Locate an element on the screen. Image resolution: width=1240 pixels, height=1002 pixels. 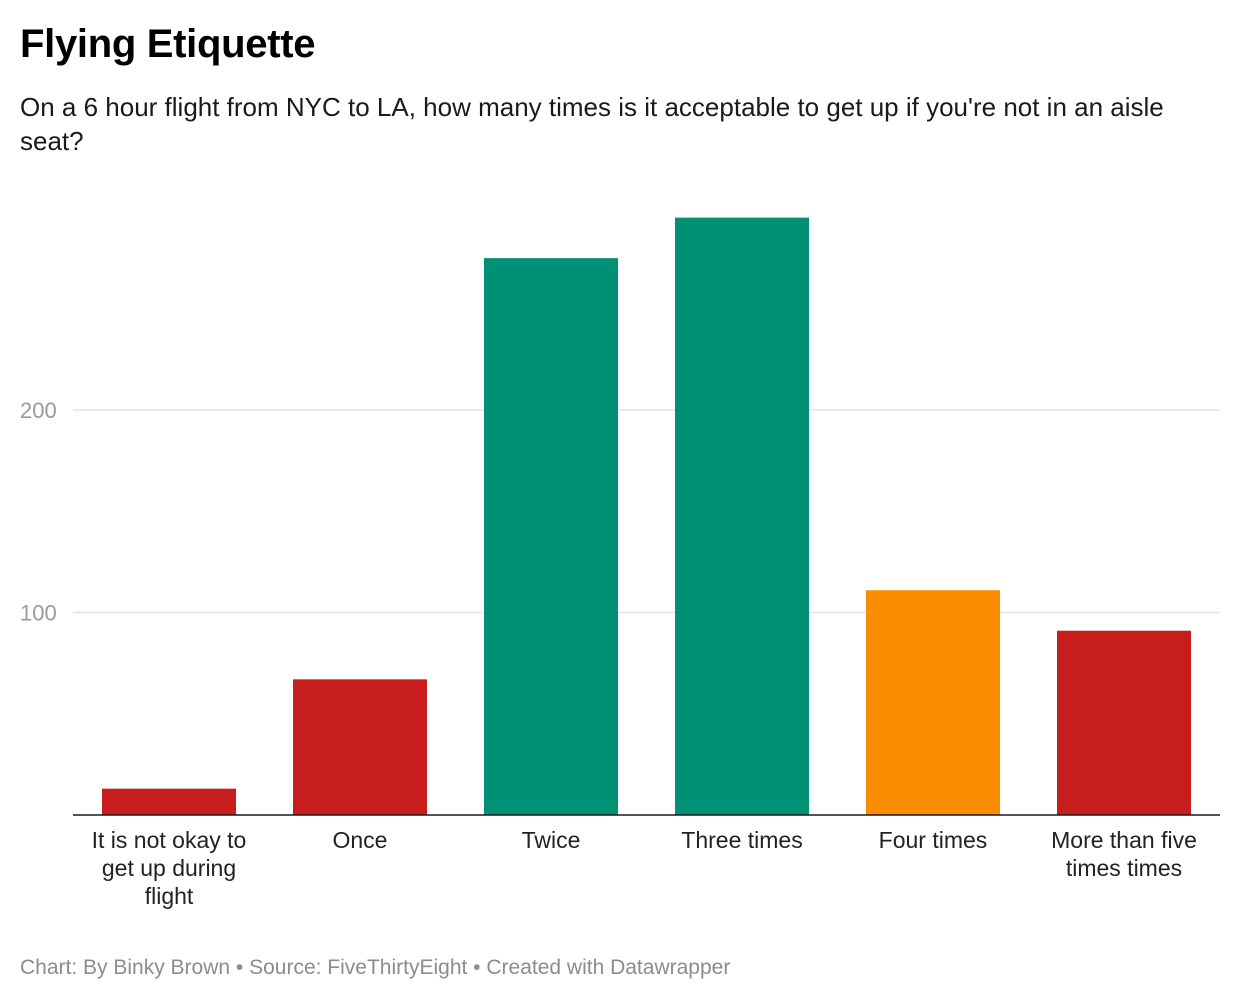
category-label: More than five times times is located at coordinates (1124, 854).